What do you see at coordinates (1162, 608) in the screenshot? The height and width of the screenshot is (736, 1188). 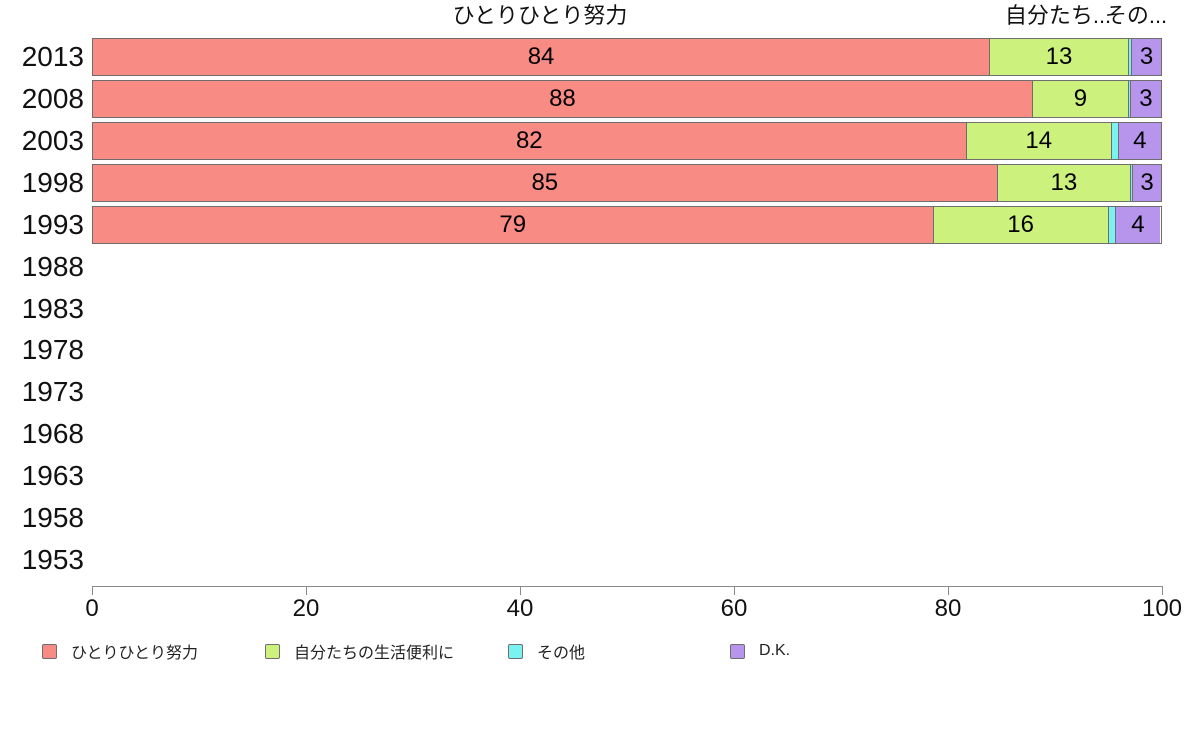 I see `x-axis-tick-label: 100` at bounding box center [1162, 608].